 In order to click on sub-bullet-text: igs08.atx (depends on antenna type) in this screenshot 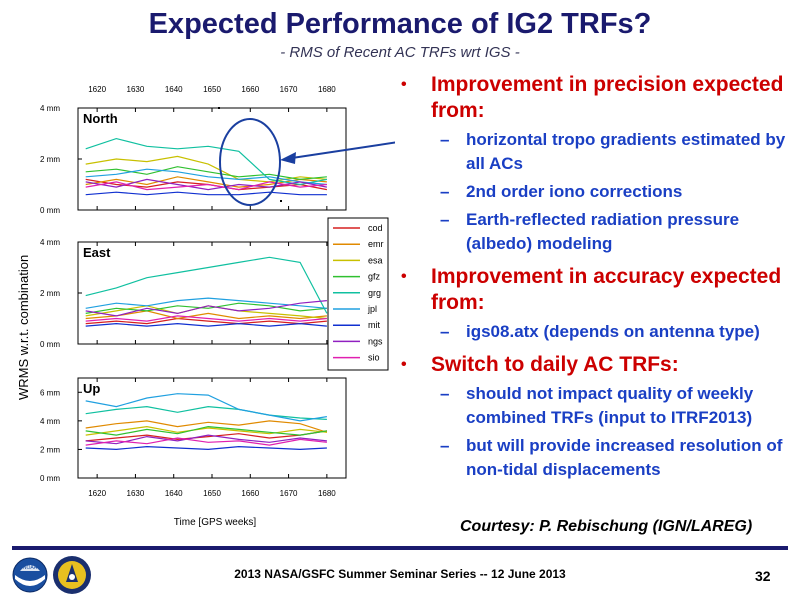, I will do `click(613, 331)`.